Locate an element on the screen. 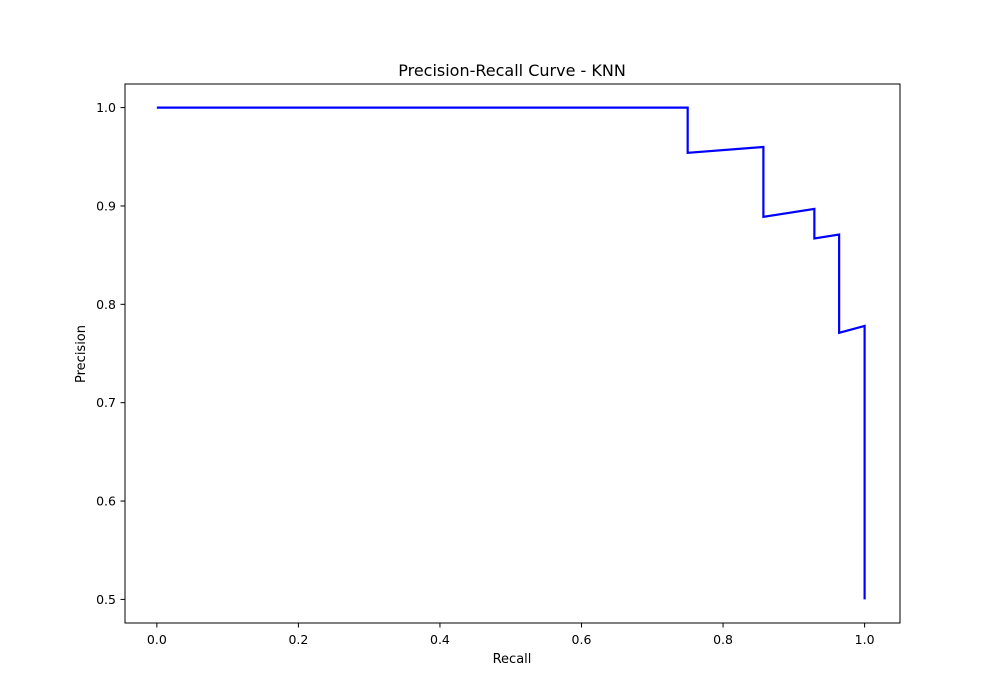 The image size is (1000, 700). y-tick-label: 1.0 is located at coordinates (106, 107).